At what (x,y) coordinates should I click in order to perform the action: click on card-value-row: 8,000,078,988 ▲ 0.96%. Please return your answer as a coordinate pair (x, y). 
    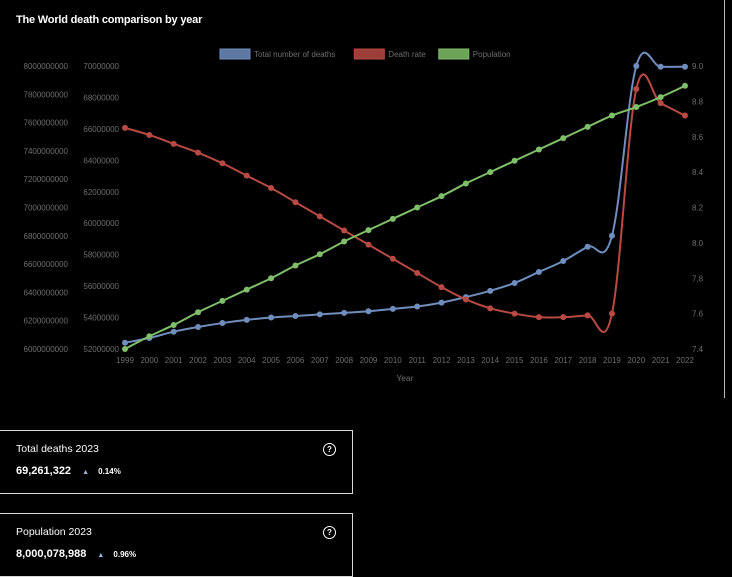
    Looking at the image, I should click on (76, 554).